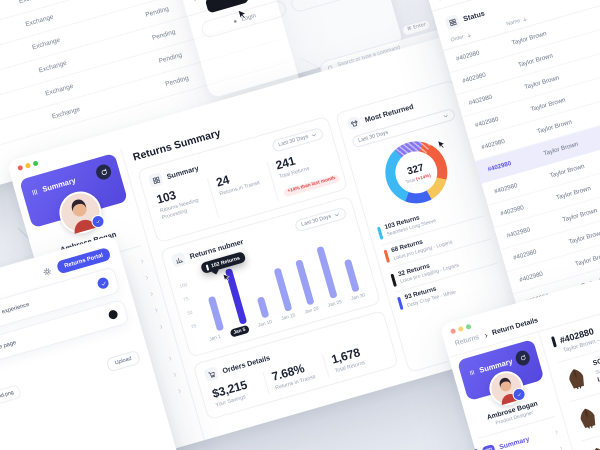 The image size is (600, 450). I want to click on file-chip: blackbackground.png, so click(11, 400).